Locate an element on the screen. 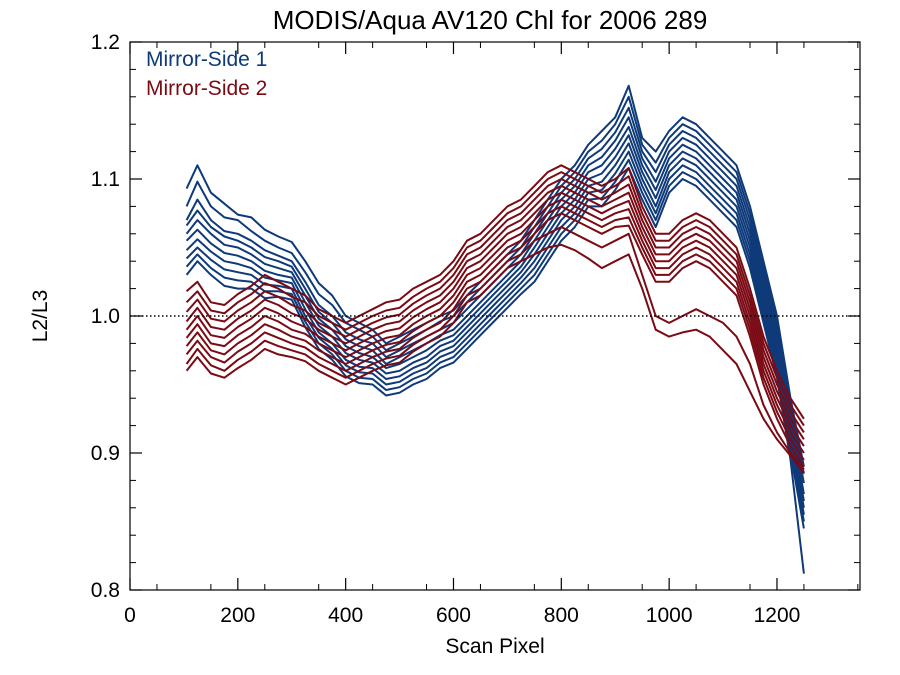  chart-title: MODIS/Aqua AV120 Chl for 2006 289 is located at coordinates (490, 20).